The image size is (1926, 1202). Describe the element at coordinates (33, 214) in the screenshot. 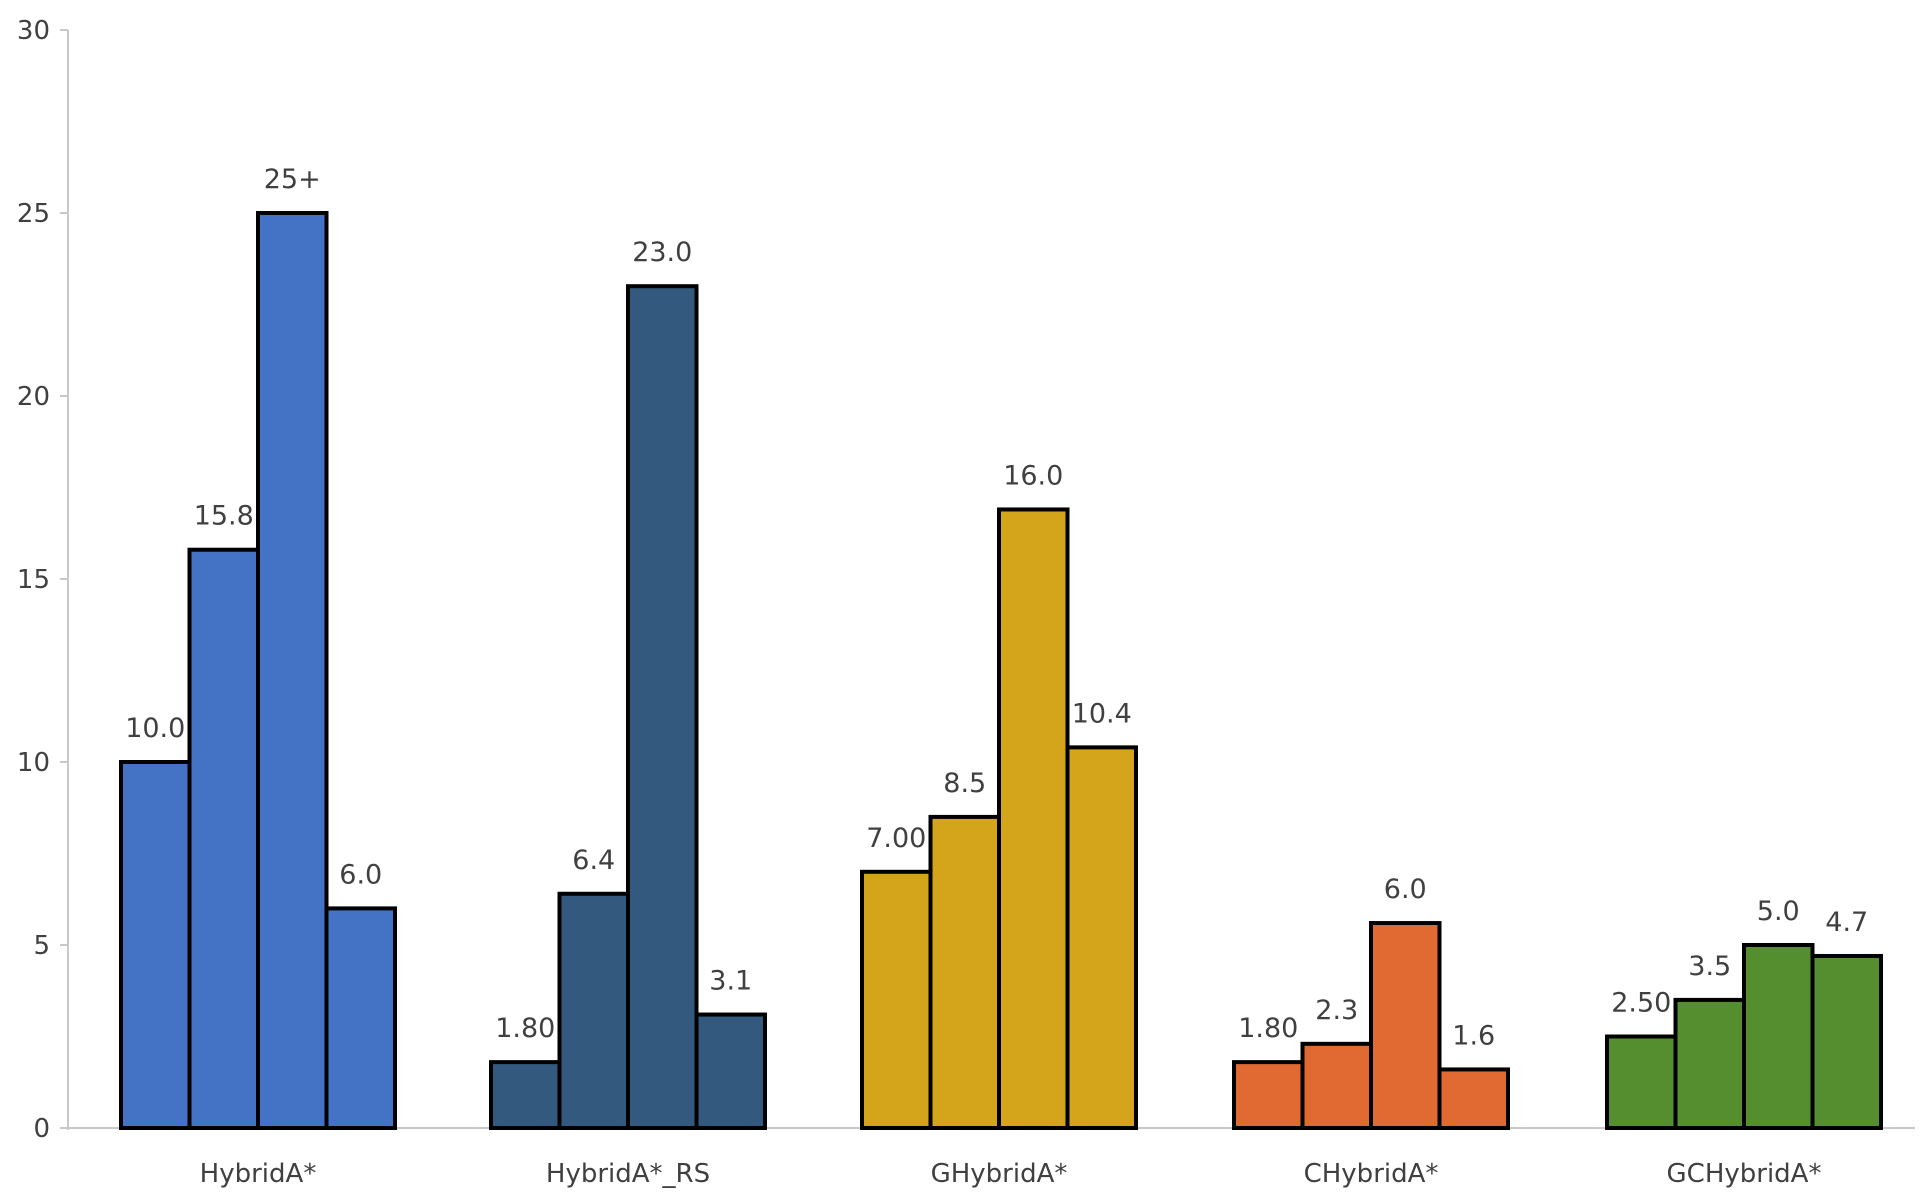

I see `y-tick-label: 25` at that location.